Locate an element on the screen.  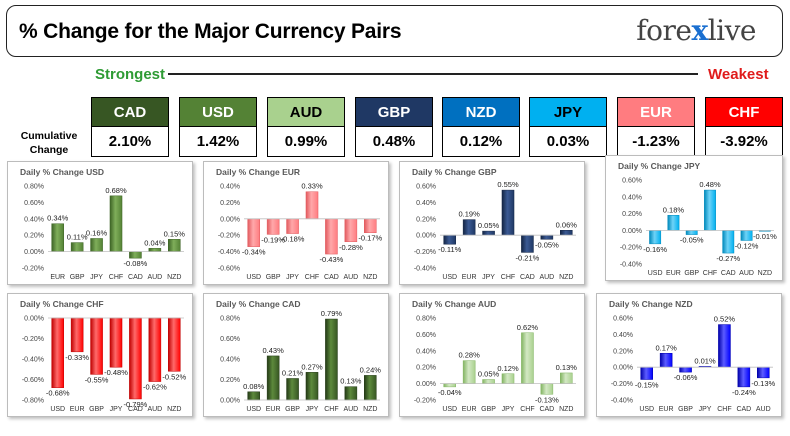
data-label: 0.28% is located at coordinates (470, 355).